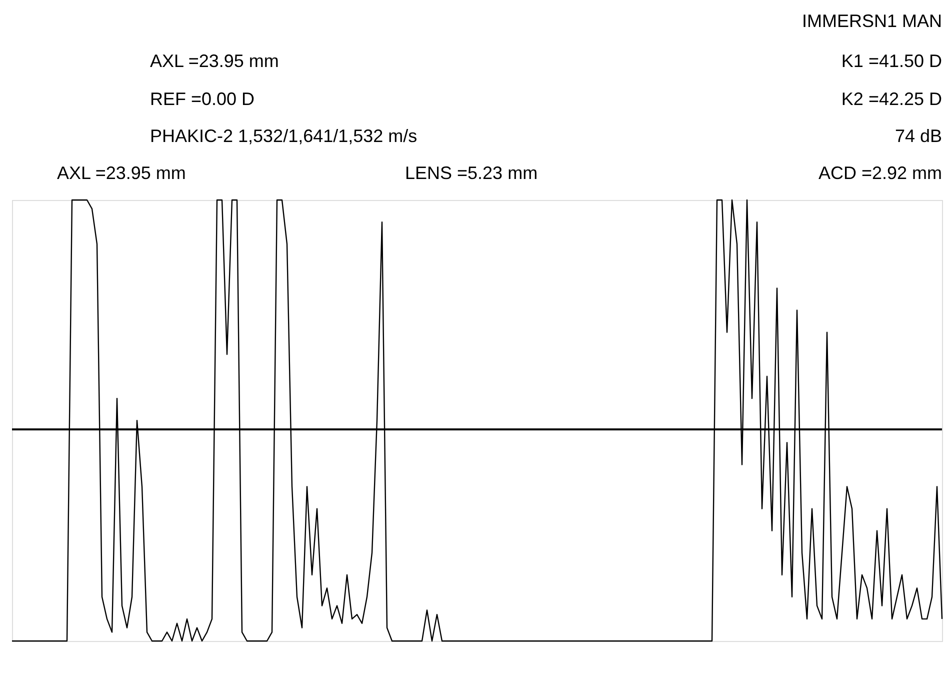 The image size is (946, 682). I want to click on text: REF =0.00 D, so click(202, 99).